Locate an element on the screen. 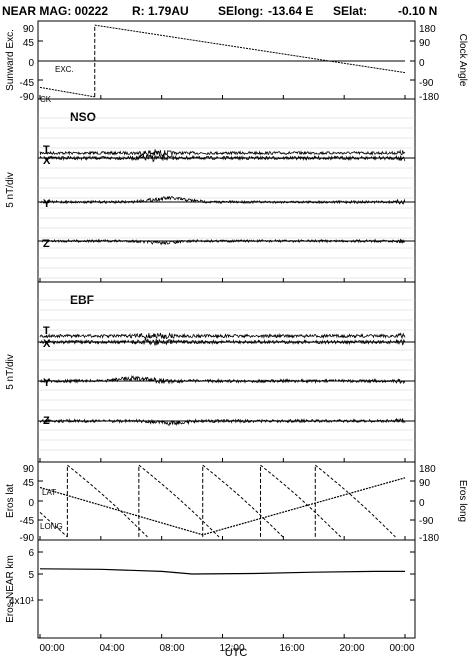 The width and height of the screenshot is (473, 656). p5-tick-5: 5 is located at coordinates (31, 575).